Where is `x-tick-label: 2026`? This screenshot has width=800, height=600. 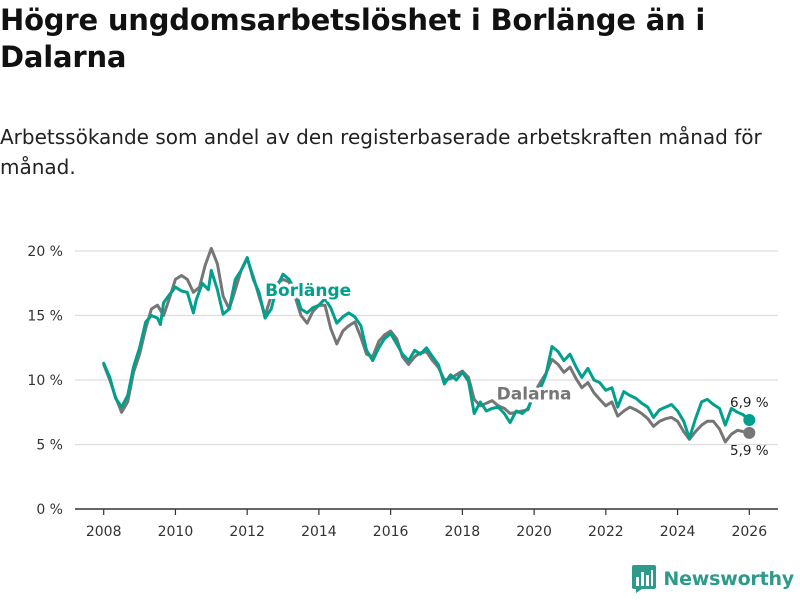
x-tick-label: 2026 is located at coordinates (749, 532).